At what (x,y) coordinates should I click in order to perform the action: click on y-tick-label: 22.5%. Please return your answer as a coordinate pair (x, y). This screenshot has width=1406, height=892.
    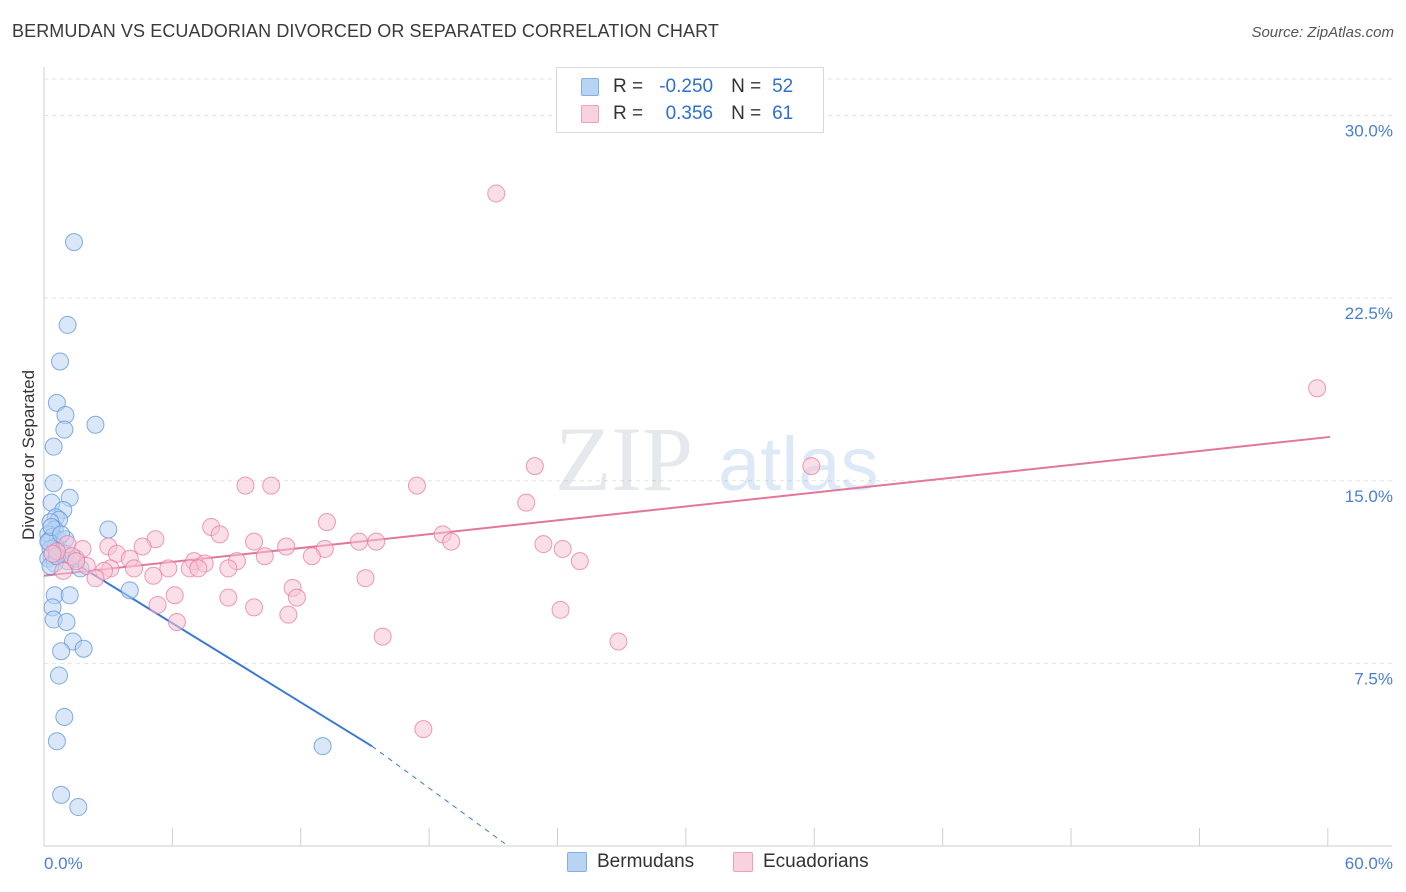
    Looking at the image, I should click on (1369, 313).